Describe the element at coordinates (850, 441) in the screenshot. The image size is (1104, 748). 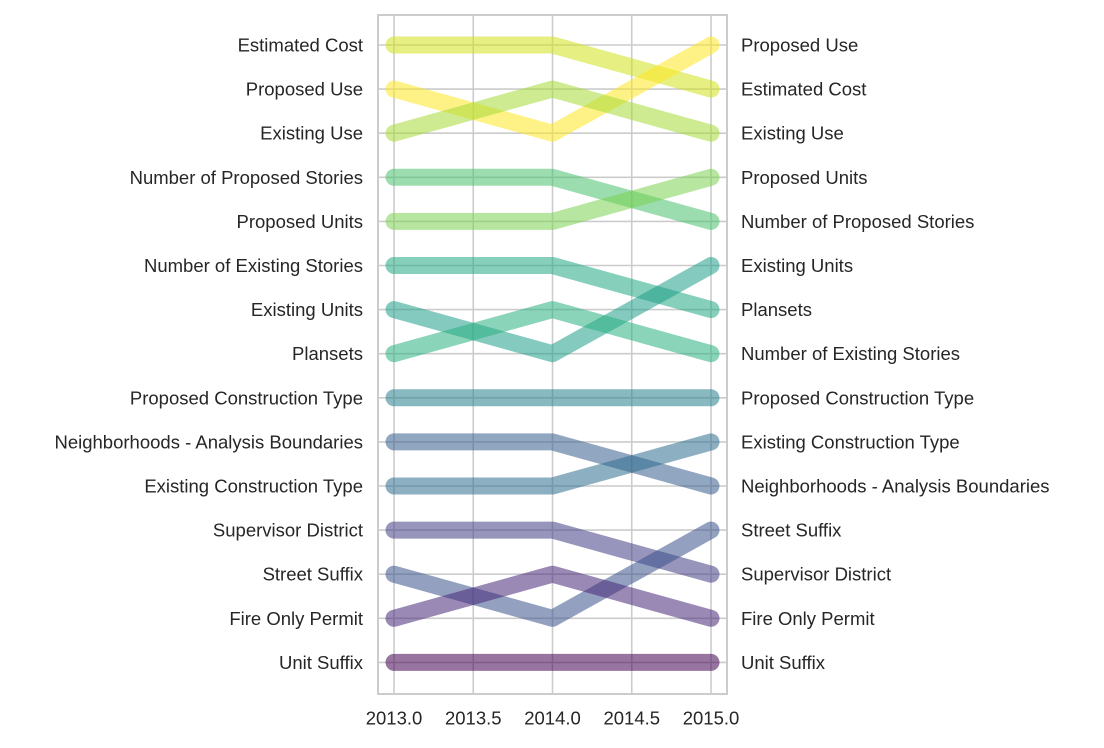
I see `right-rank-label: Existing Construction Type` at that location.